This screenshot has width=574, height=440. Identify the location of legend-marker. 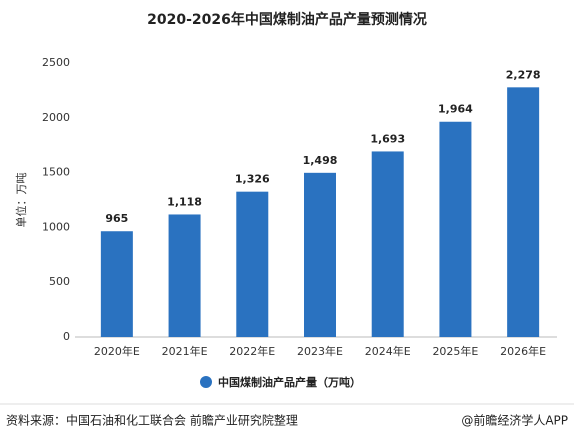
(206, 382).